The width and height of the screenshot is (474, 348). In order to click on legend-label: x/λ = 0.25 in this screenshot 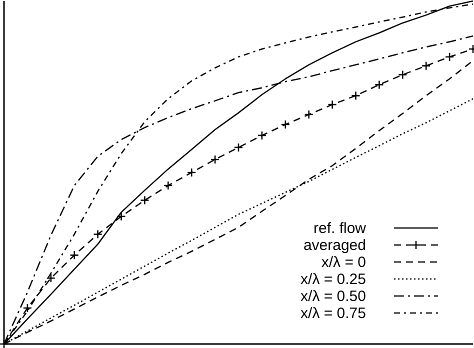, I will do `click(333, 279)`.